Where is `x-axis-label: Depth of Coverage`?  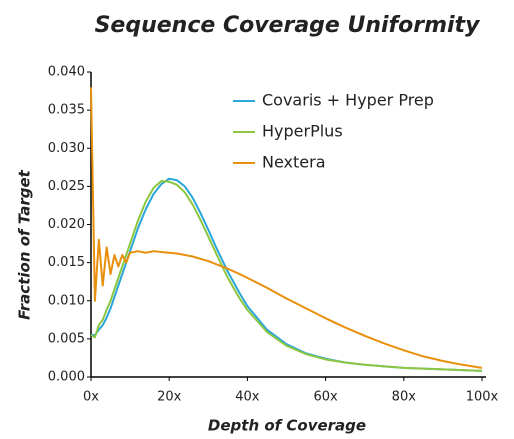 x-axis-label: Depth of Coverage is located at coordinates (287, 426).